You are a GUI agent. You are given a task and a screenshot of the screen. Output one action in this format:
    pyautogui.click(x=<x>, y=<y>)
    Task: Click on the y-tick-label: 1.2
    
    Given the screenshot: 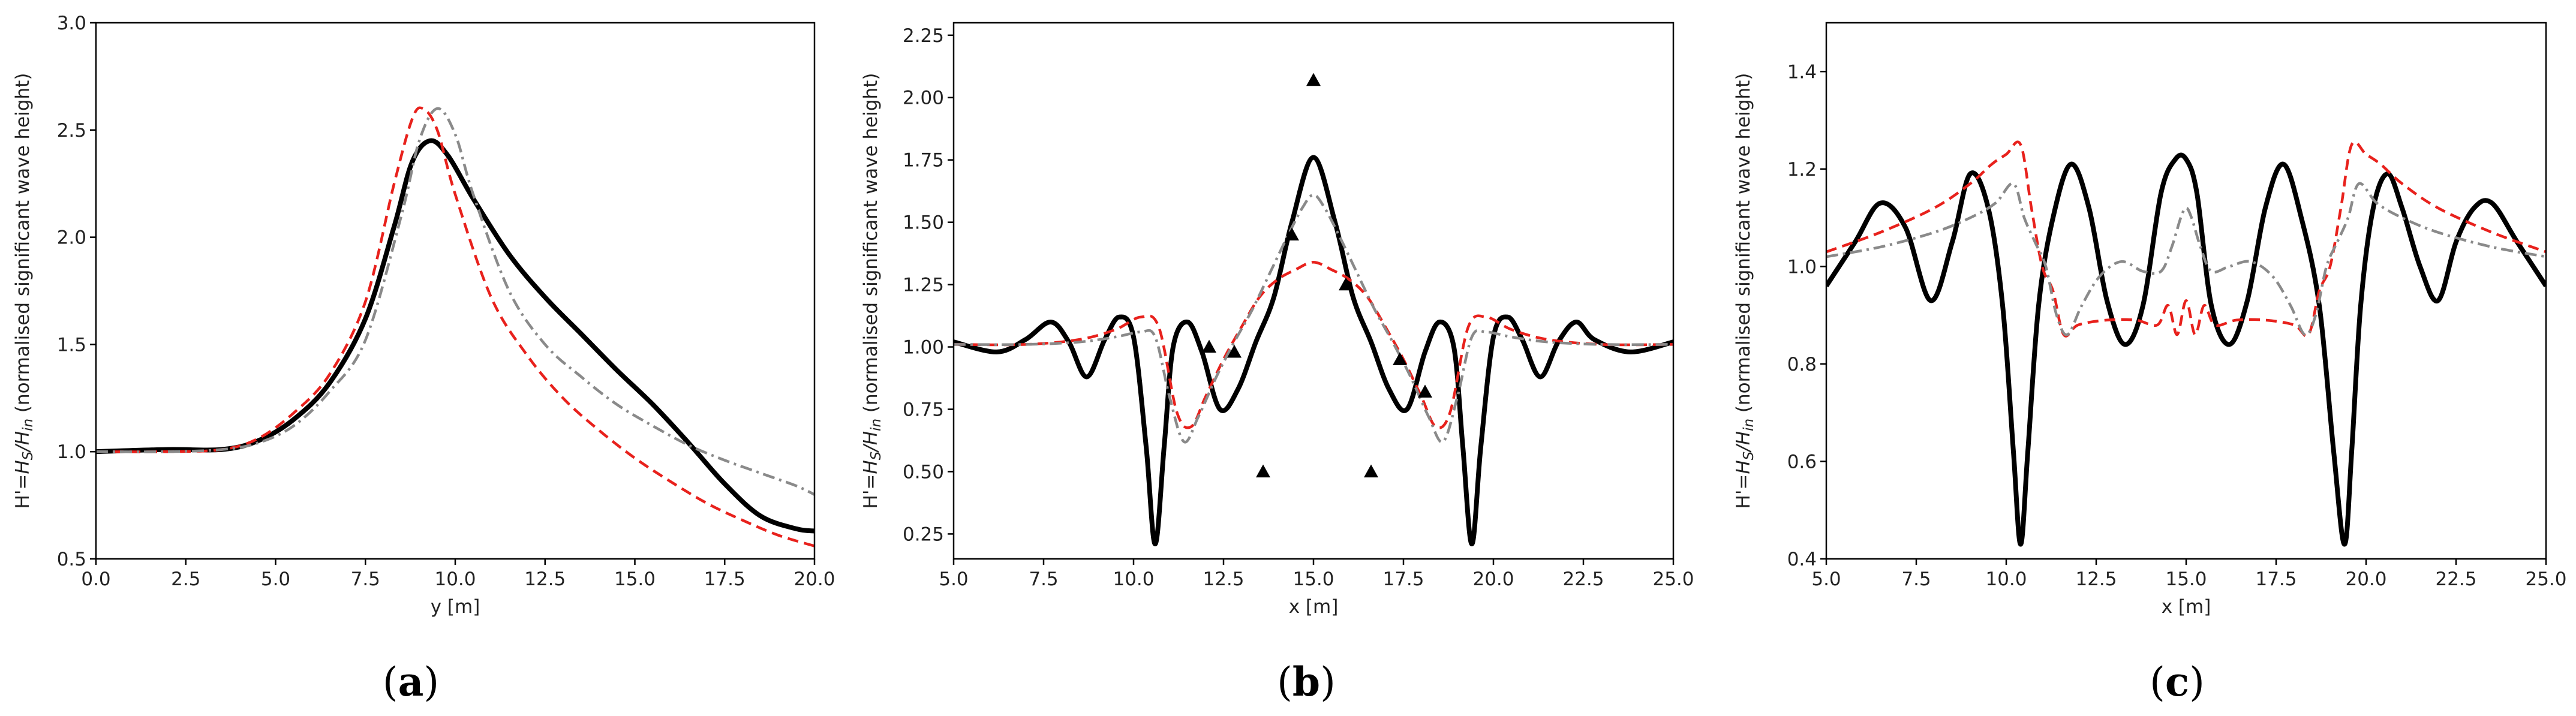 What is the action you would take?
    pyautogui.click(x=1802, y=169)
    